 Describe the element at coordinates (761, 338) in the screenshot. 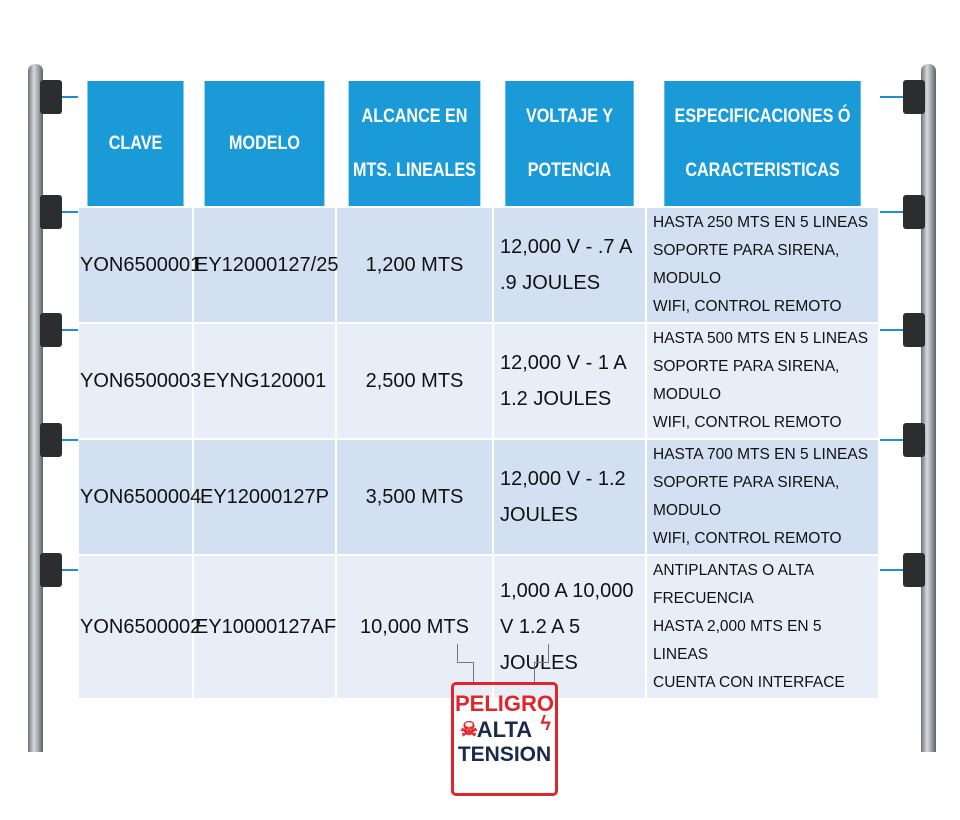

I see `spec-line: HASTA 500 MTS EN 5 LINEAS` at that location.